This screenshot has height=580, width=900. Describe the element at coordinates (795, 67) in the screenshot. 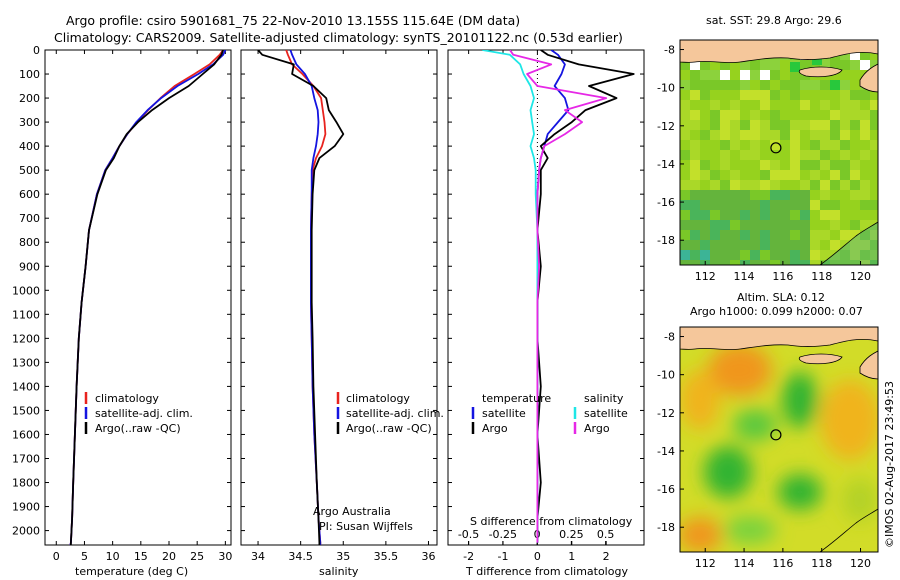

I see `sst-cell-warm` at that location.